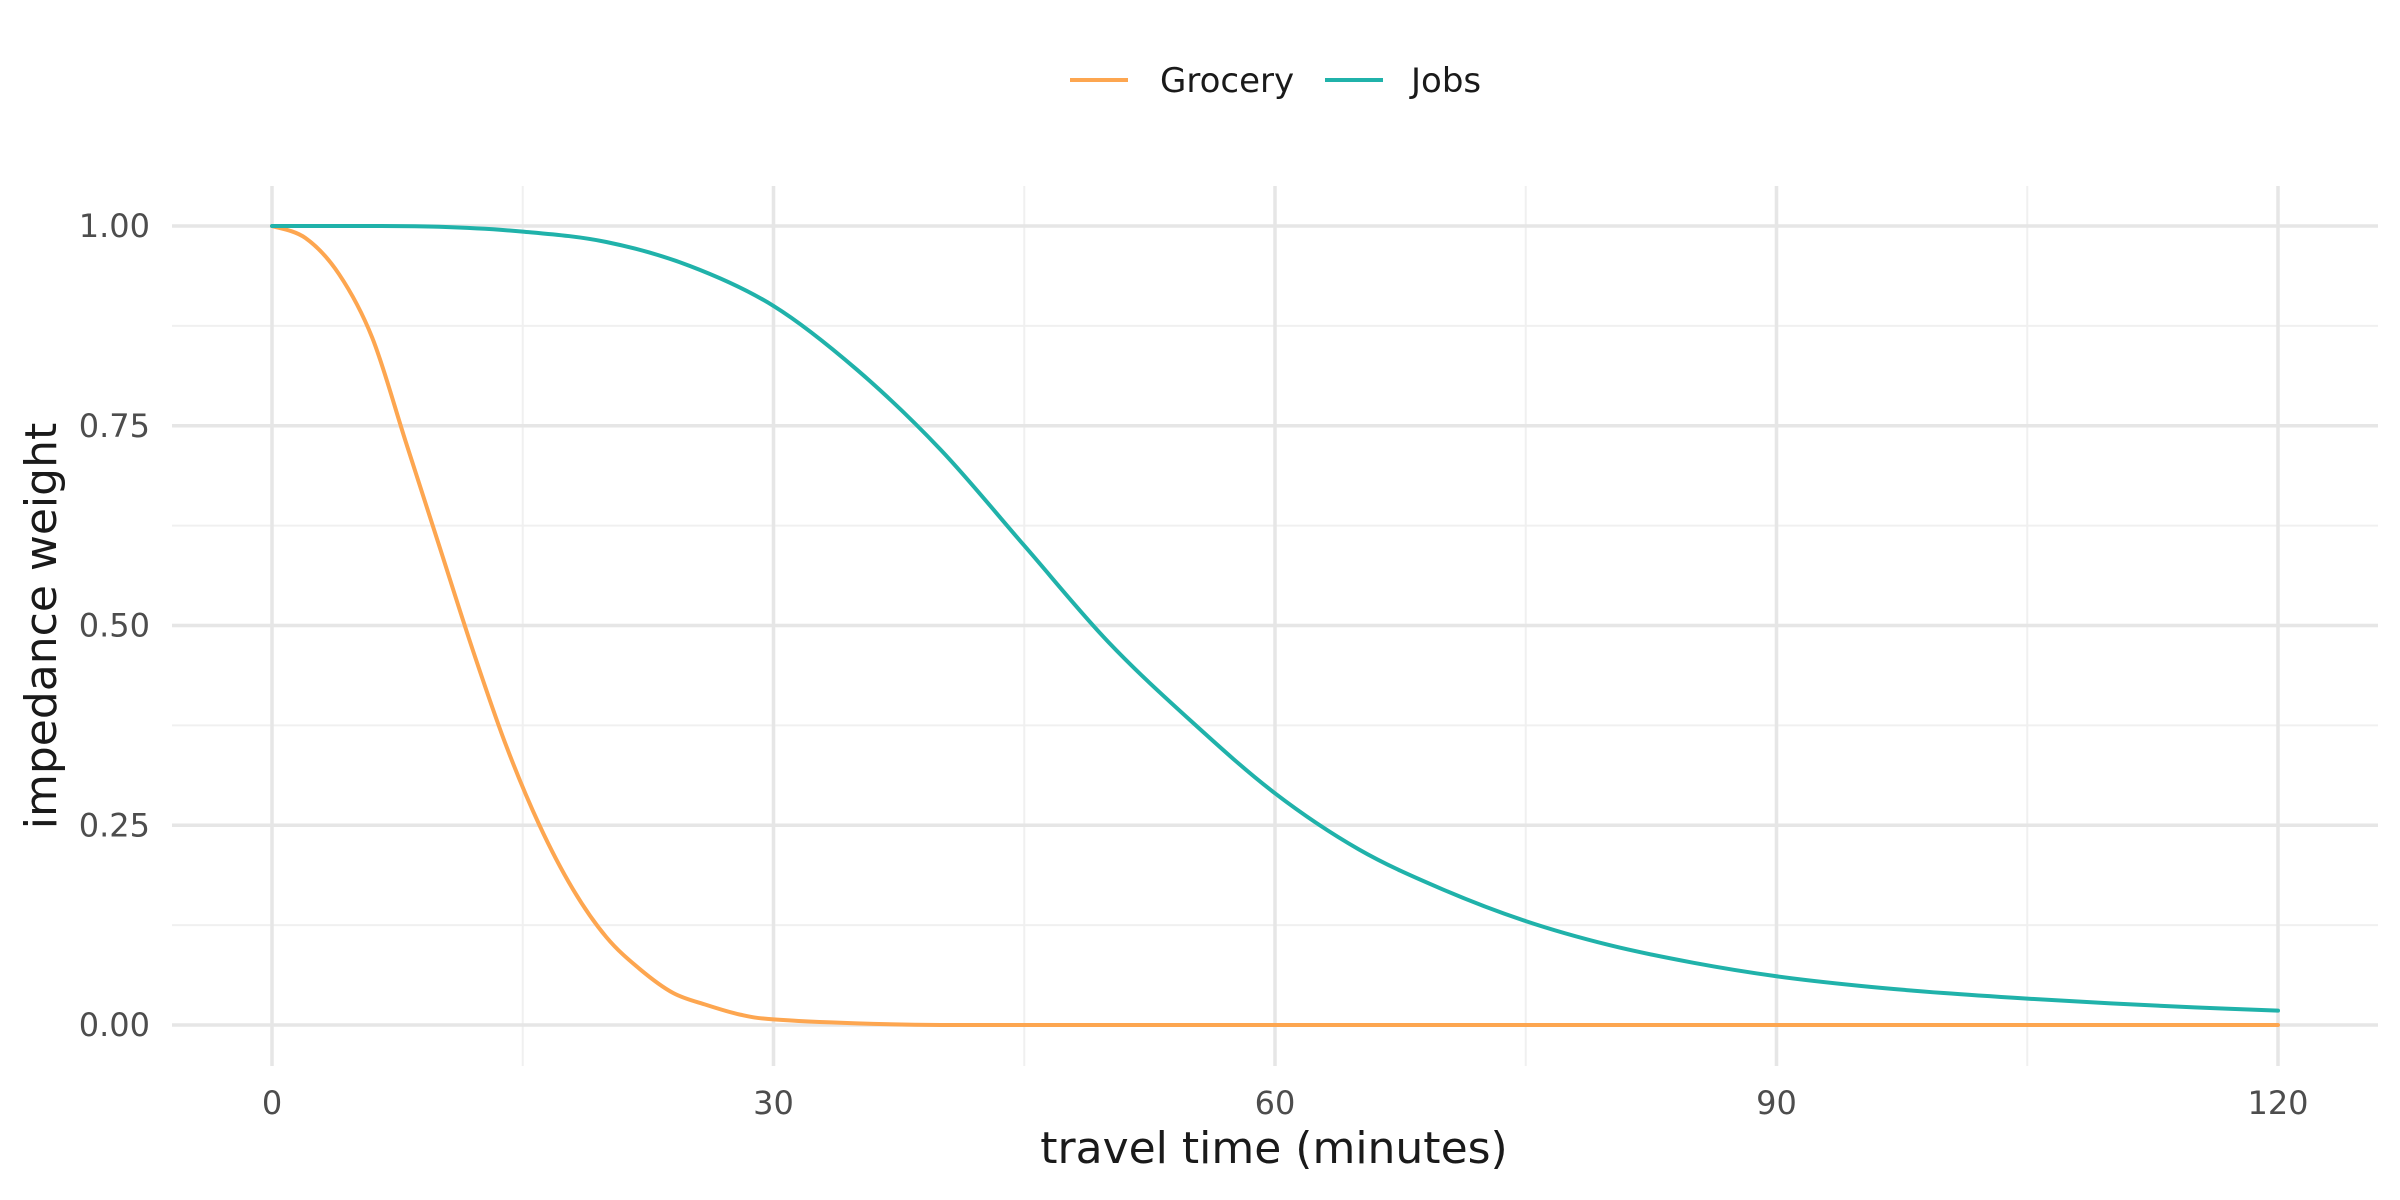 The width and height of the screenshot is (2400, 1200). I want to click on legend-label-jobs: Jobs, so click(1445, 81).